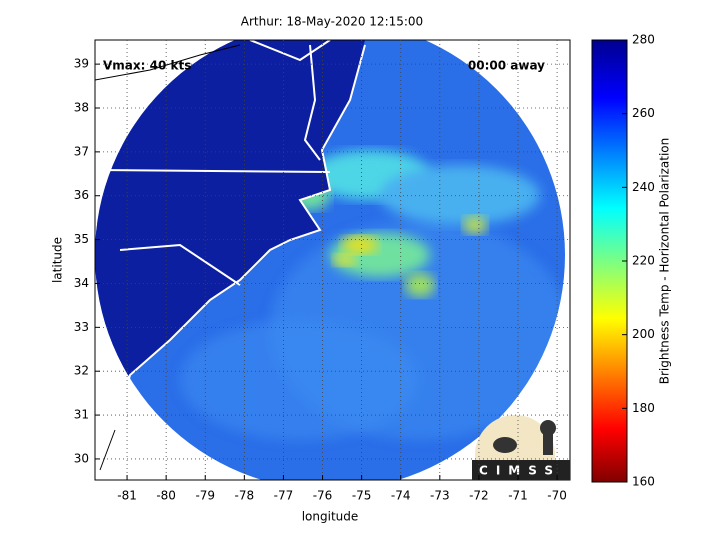  I want to click on x-tick-label: -75, so click(362, 496).